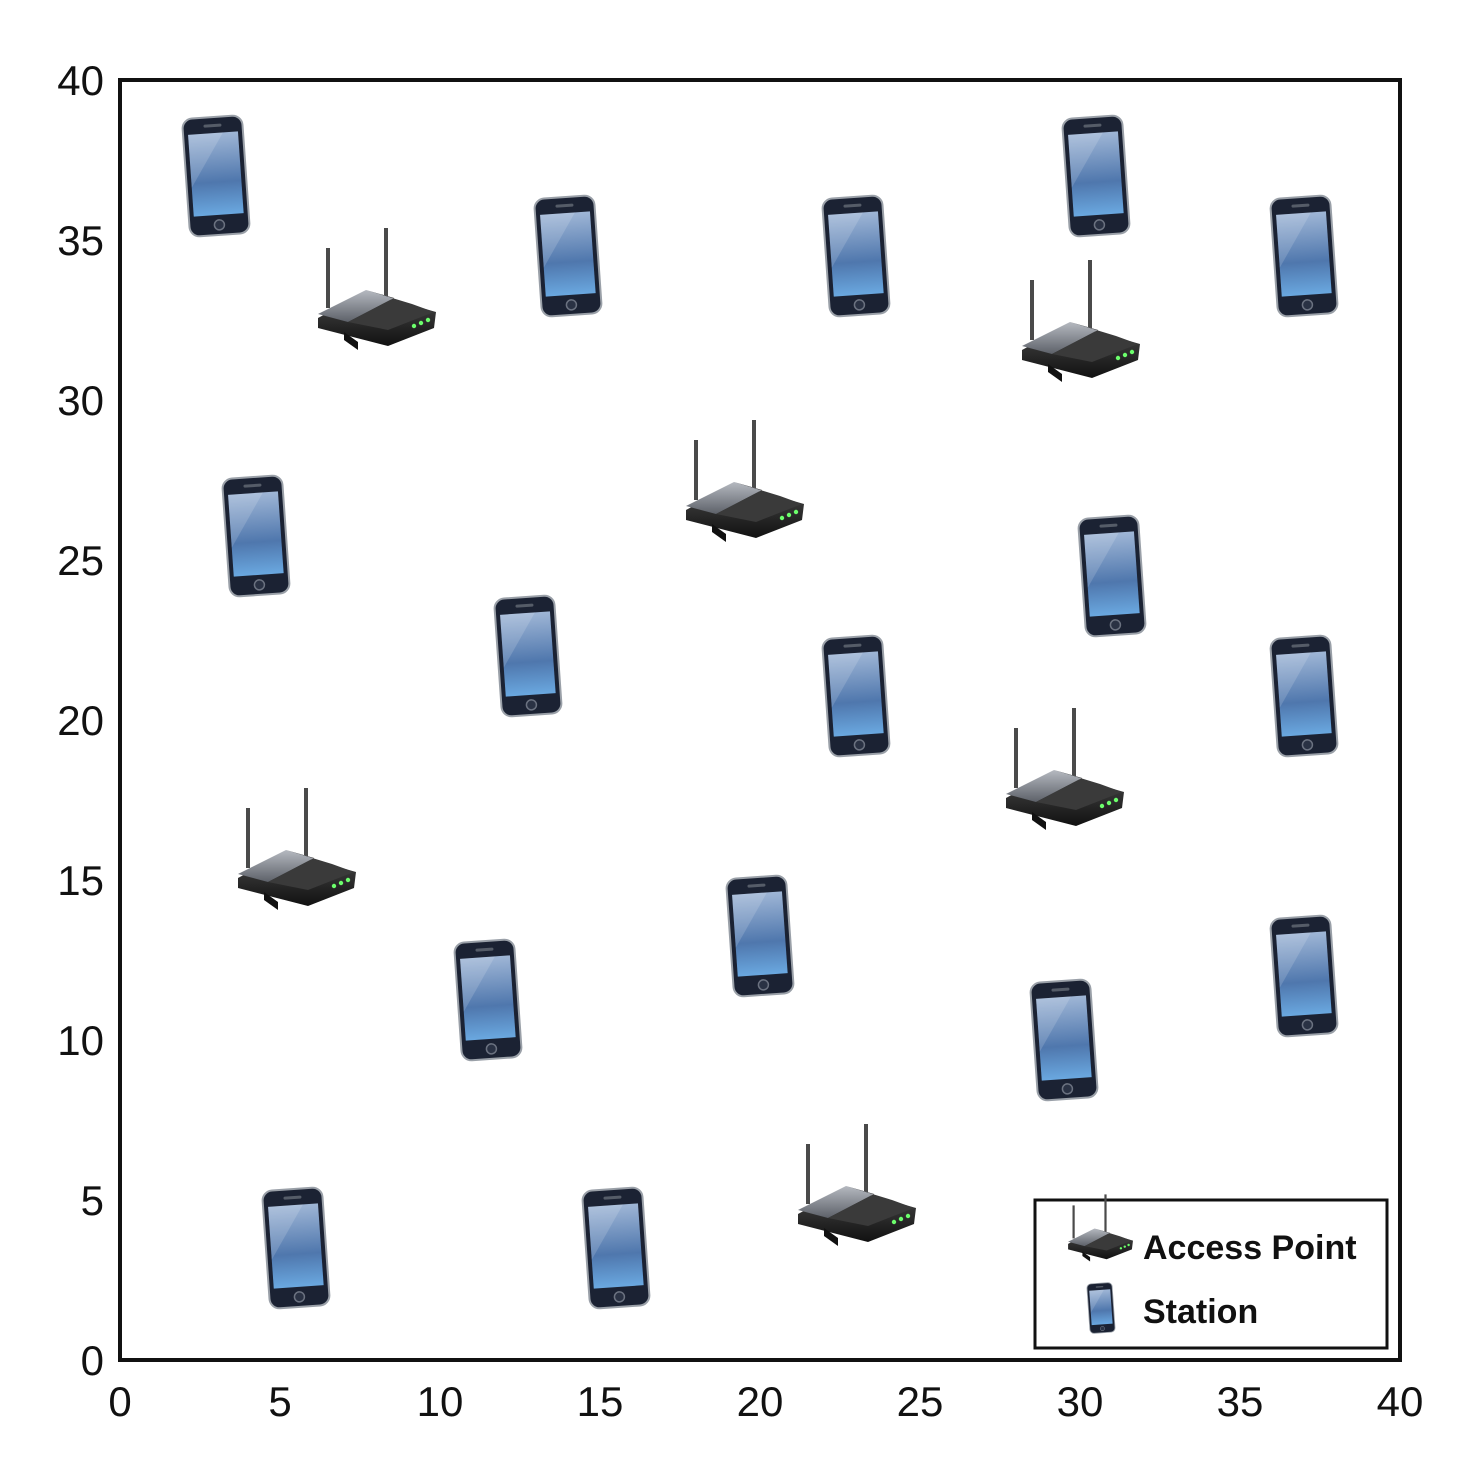  Describe the element at coordinates (92, 1360) in the screenshot. I see `y-tick-label: 0` at that location.